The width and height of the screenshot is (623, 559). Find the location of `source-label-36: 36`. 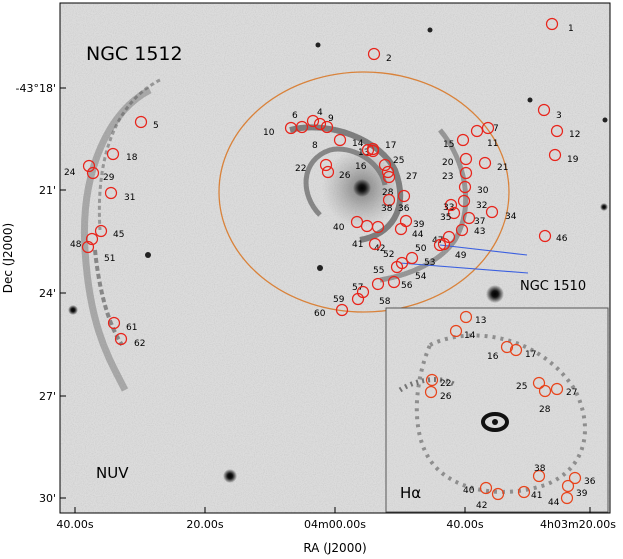

source-label-36: 36 is located at coordinates (590, 482).